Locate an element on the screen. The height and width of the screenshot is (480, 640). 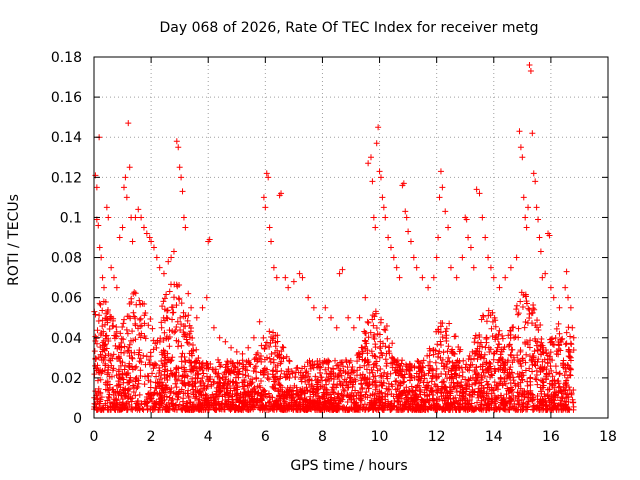
x-tick-label: 14 is located at coordinates (494, 437).